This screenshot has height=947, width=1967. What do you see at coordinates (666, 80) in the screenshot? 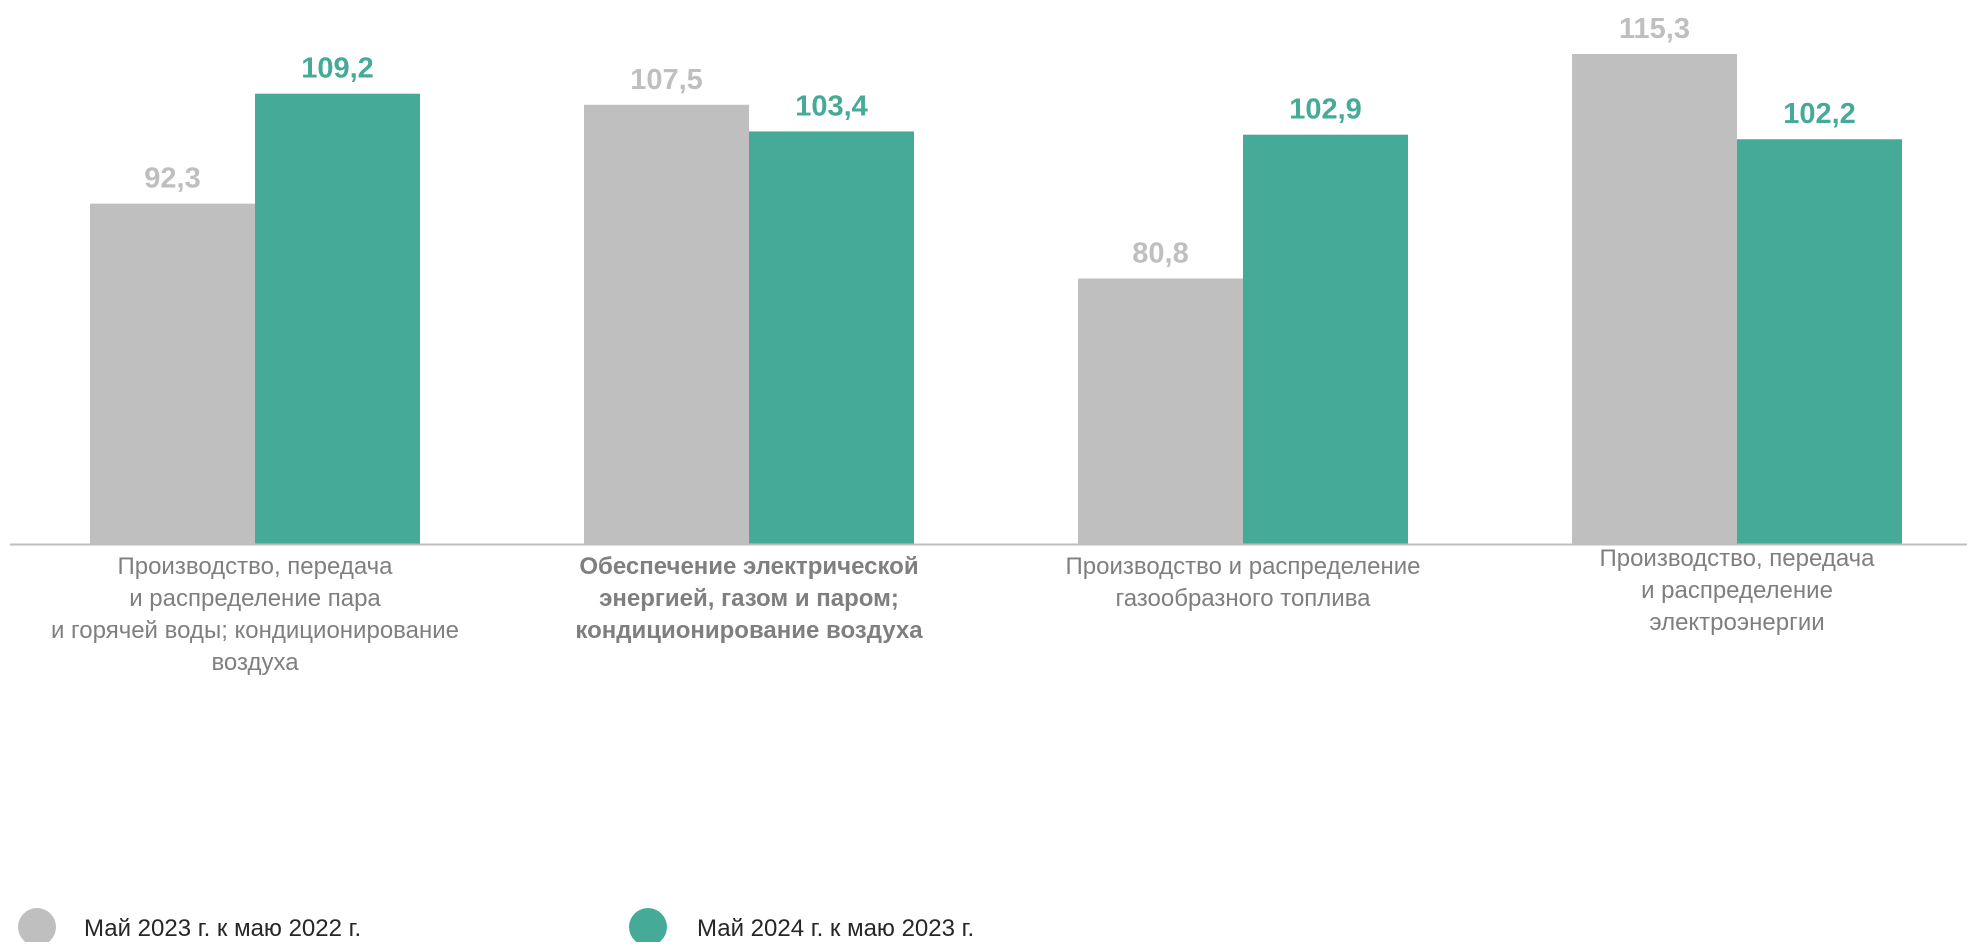
I see `data-label-1-2: 107,5` at bounding box center [666, 80].